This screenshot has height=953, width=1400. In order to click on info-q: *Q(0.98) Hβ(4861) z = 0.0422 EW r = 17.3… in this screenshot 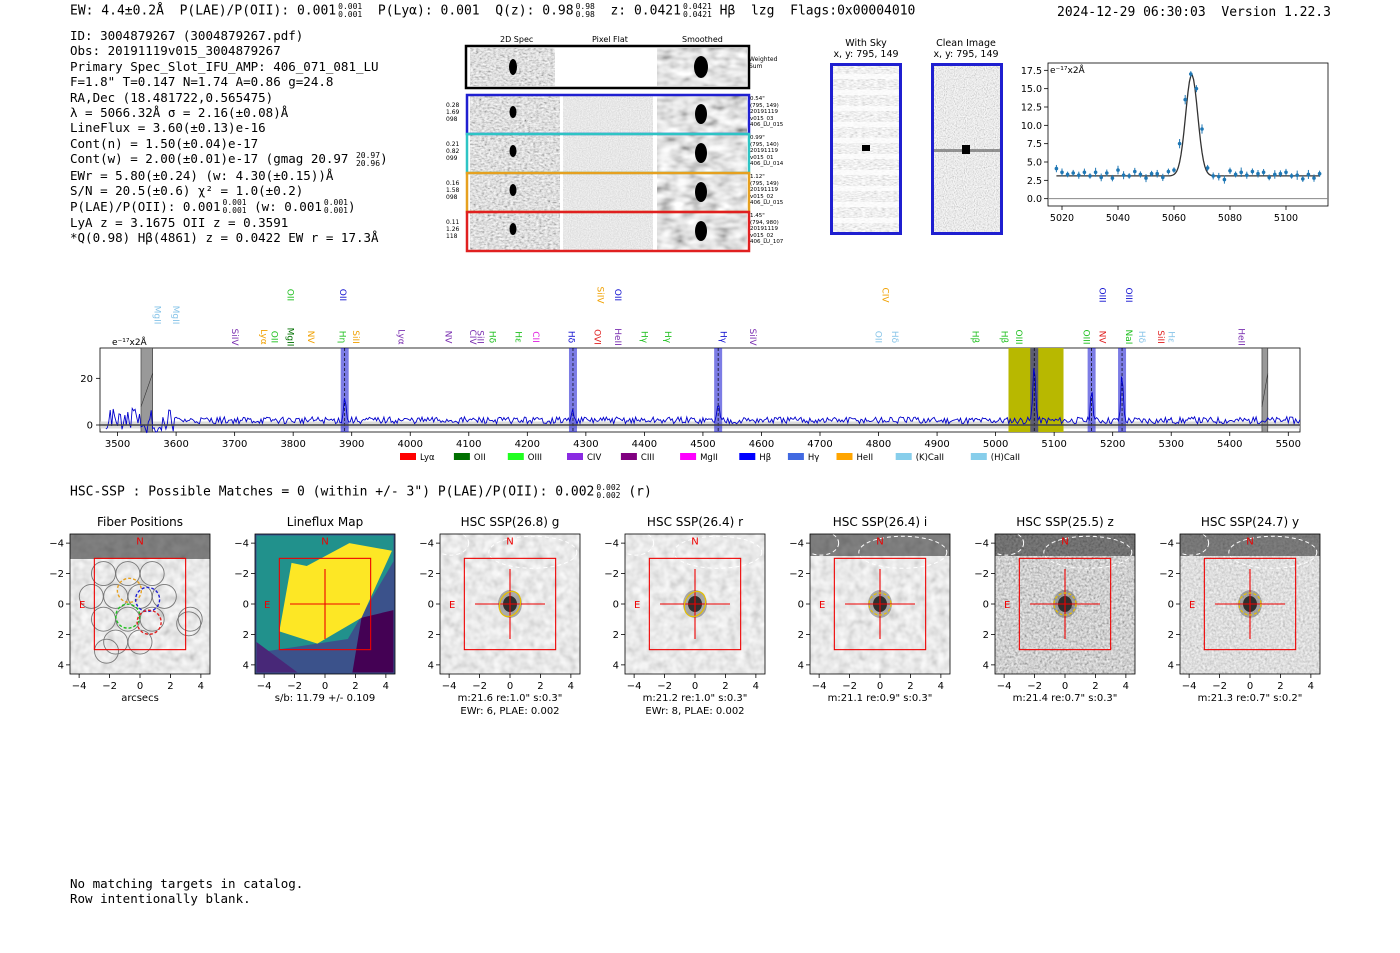, I will do `click(224, 238)`.